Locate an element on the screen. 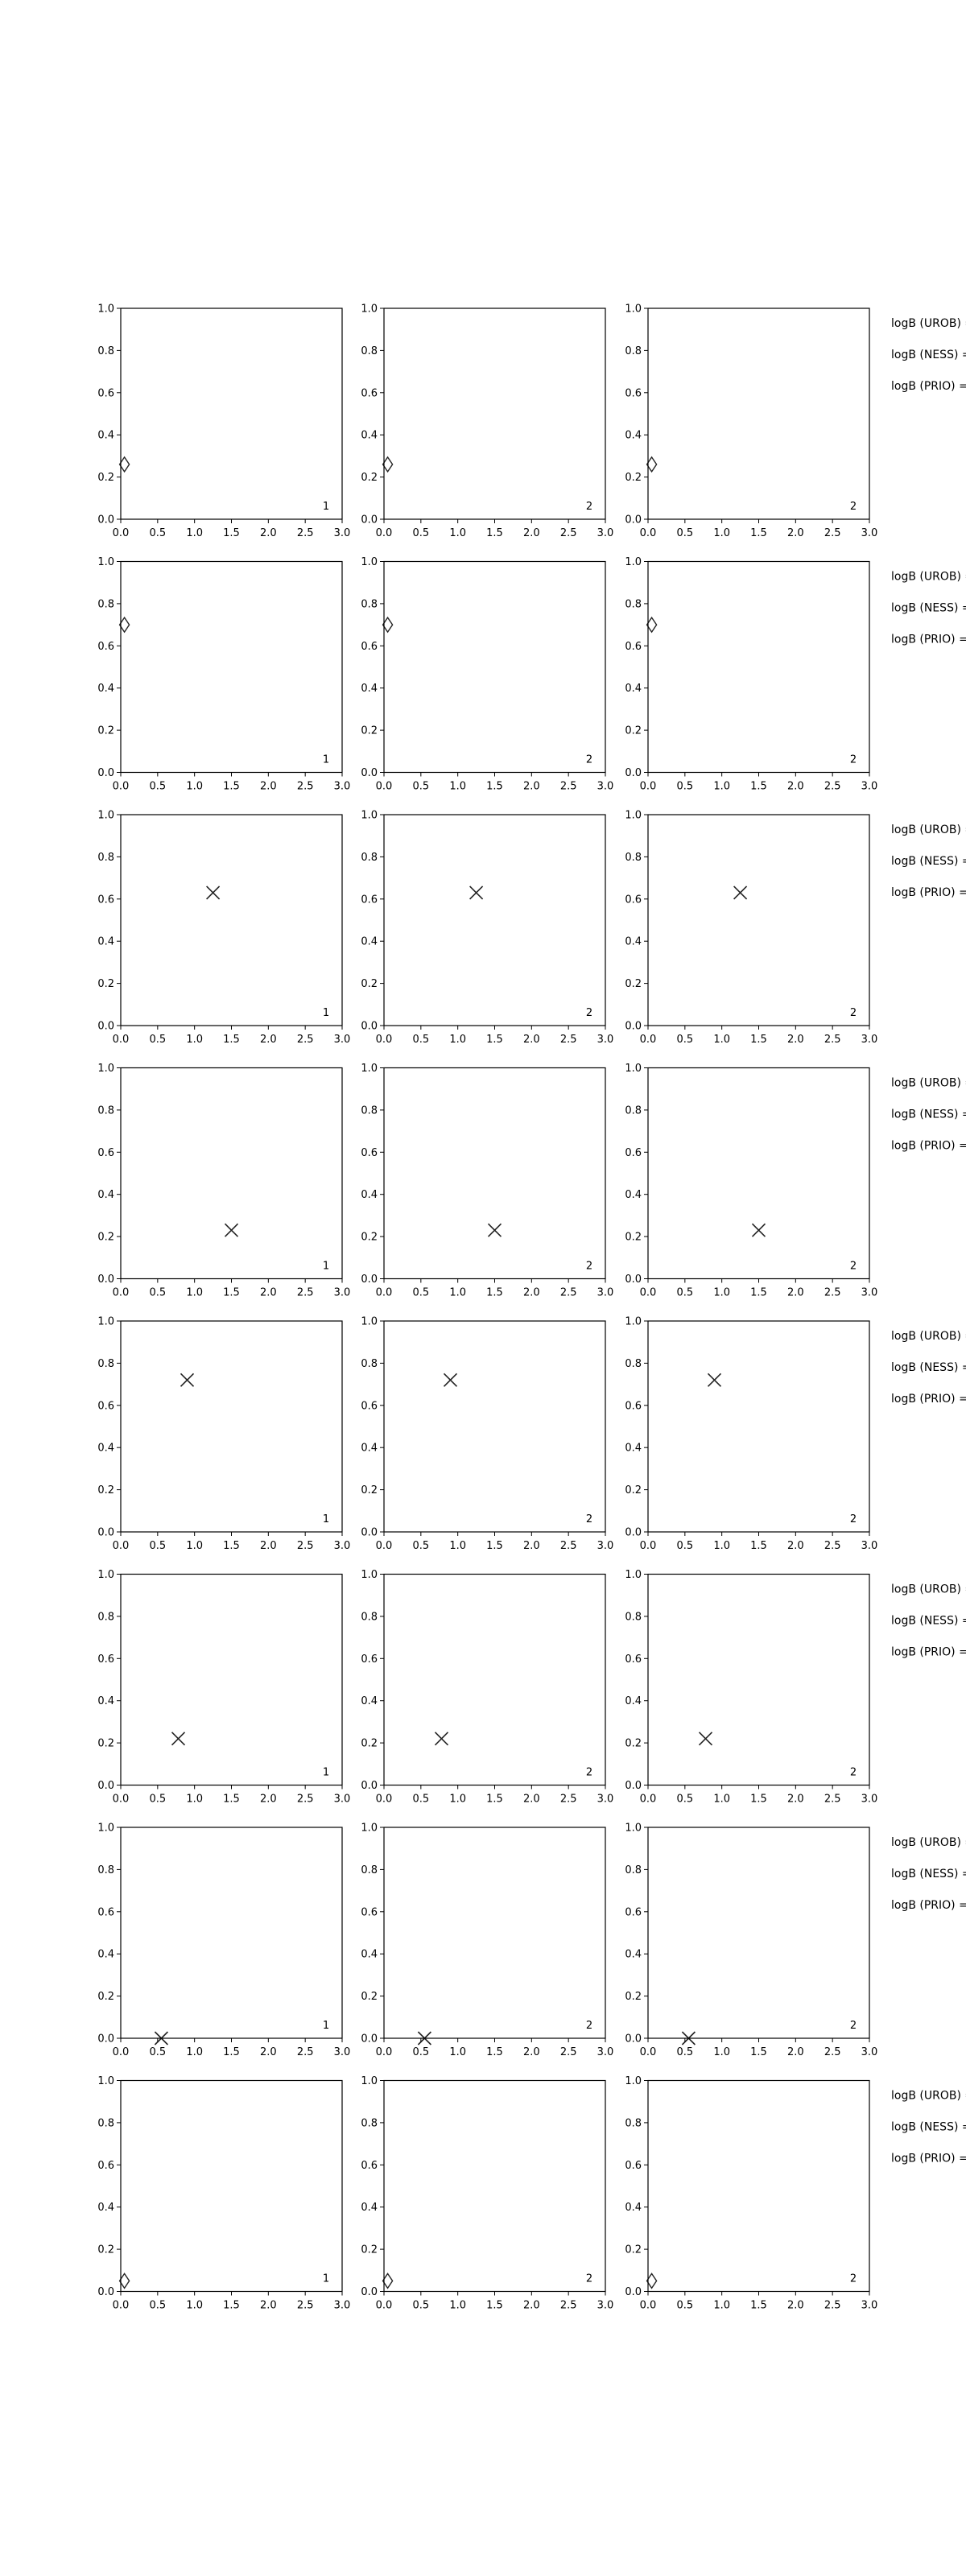 Image resolution: width=966 pixels, height=2576 pixels. panel-r3-c3: 0.0 0.5 1.0 1.5 2.0 2.5 3.0 0.0 0.2 0.4 0.6 0.8 1.0 2 is located at coordinates (751, 928).